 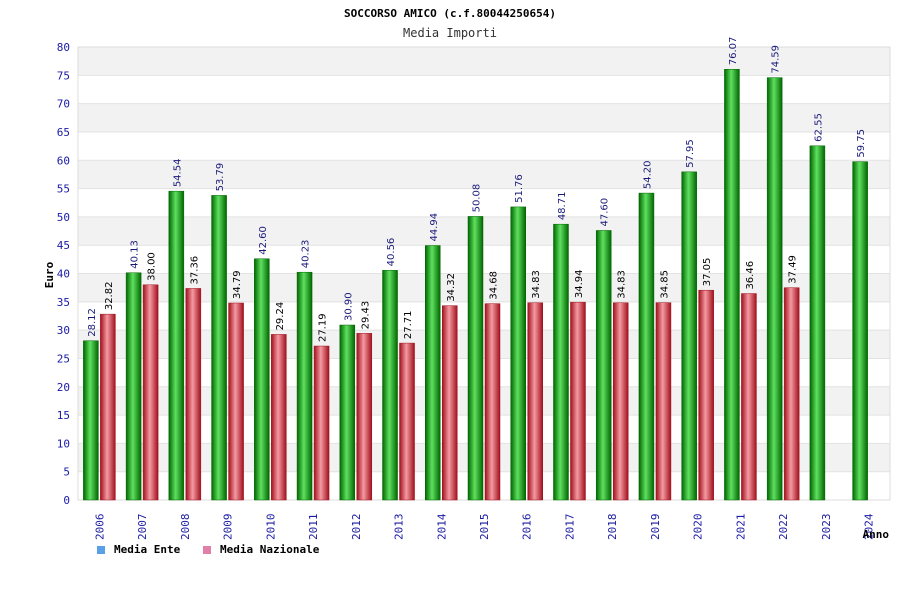 What do you see at coordinates (236, 401) in the screenshot?
I see `bar-media-nazionale-2009` at bounding box center [236, 401].